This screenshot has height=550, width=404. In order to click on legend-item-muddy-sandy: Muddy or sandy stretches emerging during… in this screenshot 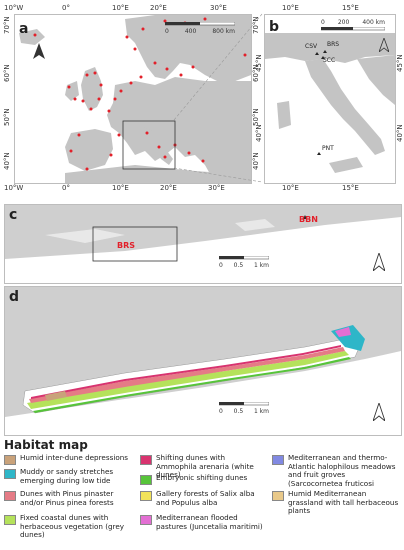, I will do `click(69, 476)`.